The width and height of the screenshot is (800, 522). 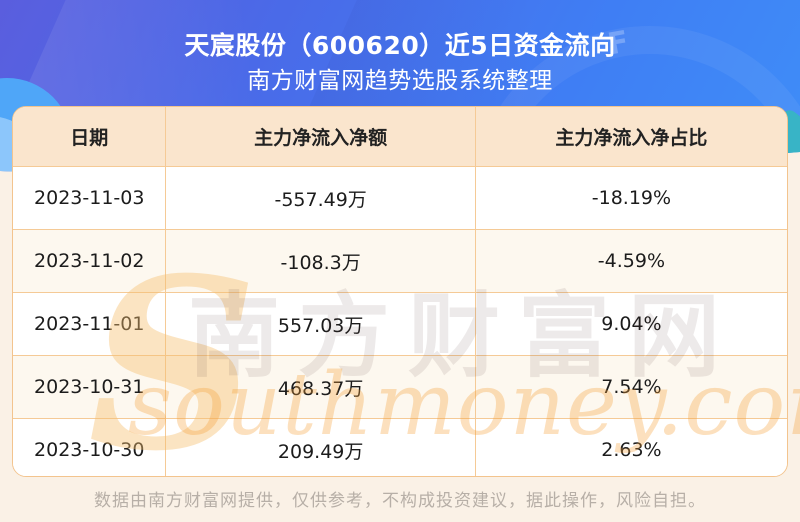 I want to click on table-row: 2023-11-03 -557.49万 -18.19%, so click(x=400, y=197).